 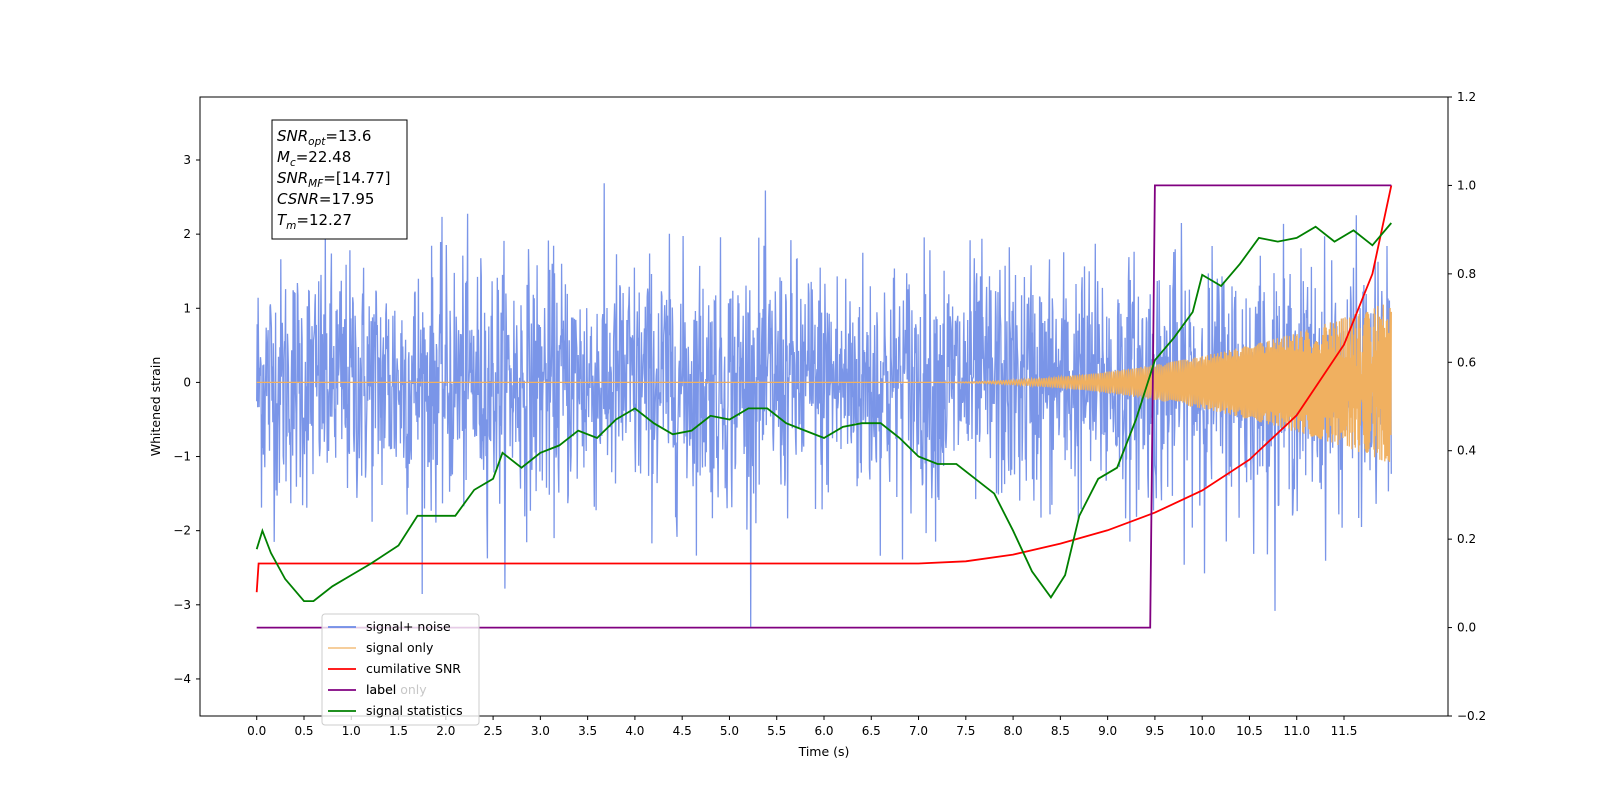 What do you see at coordinates (398, 731) in the screenshot?
I see `x-tick-label: 1.5` at bounding box center [398, 731].